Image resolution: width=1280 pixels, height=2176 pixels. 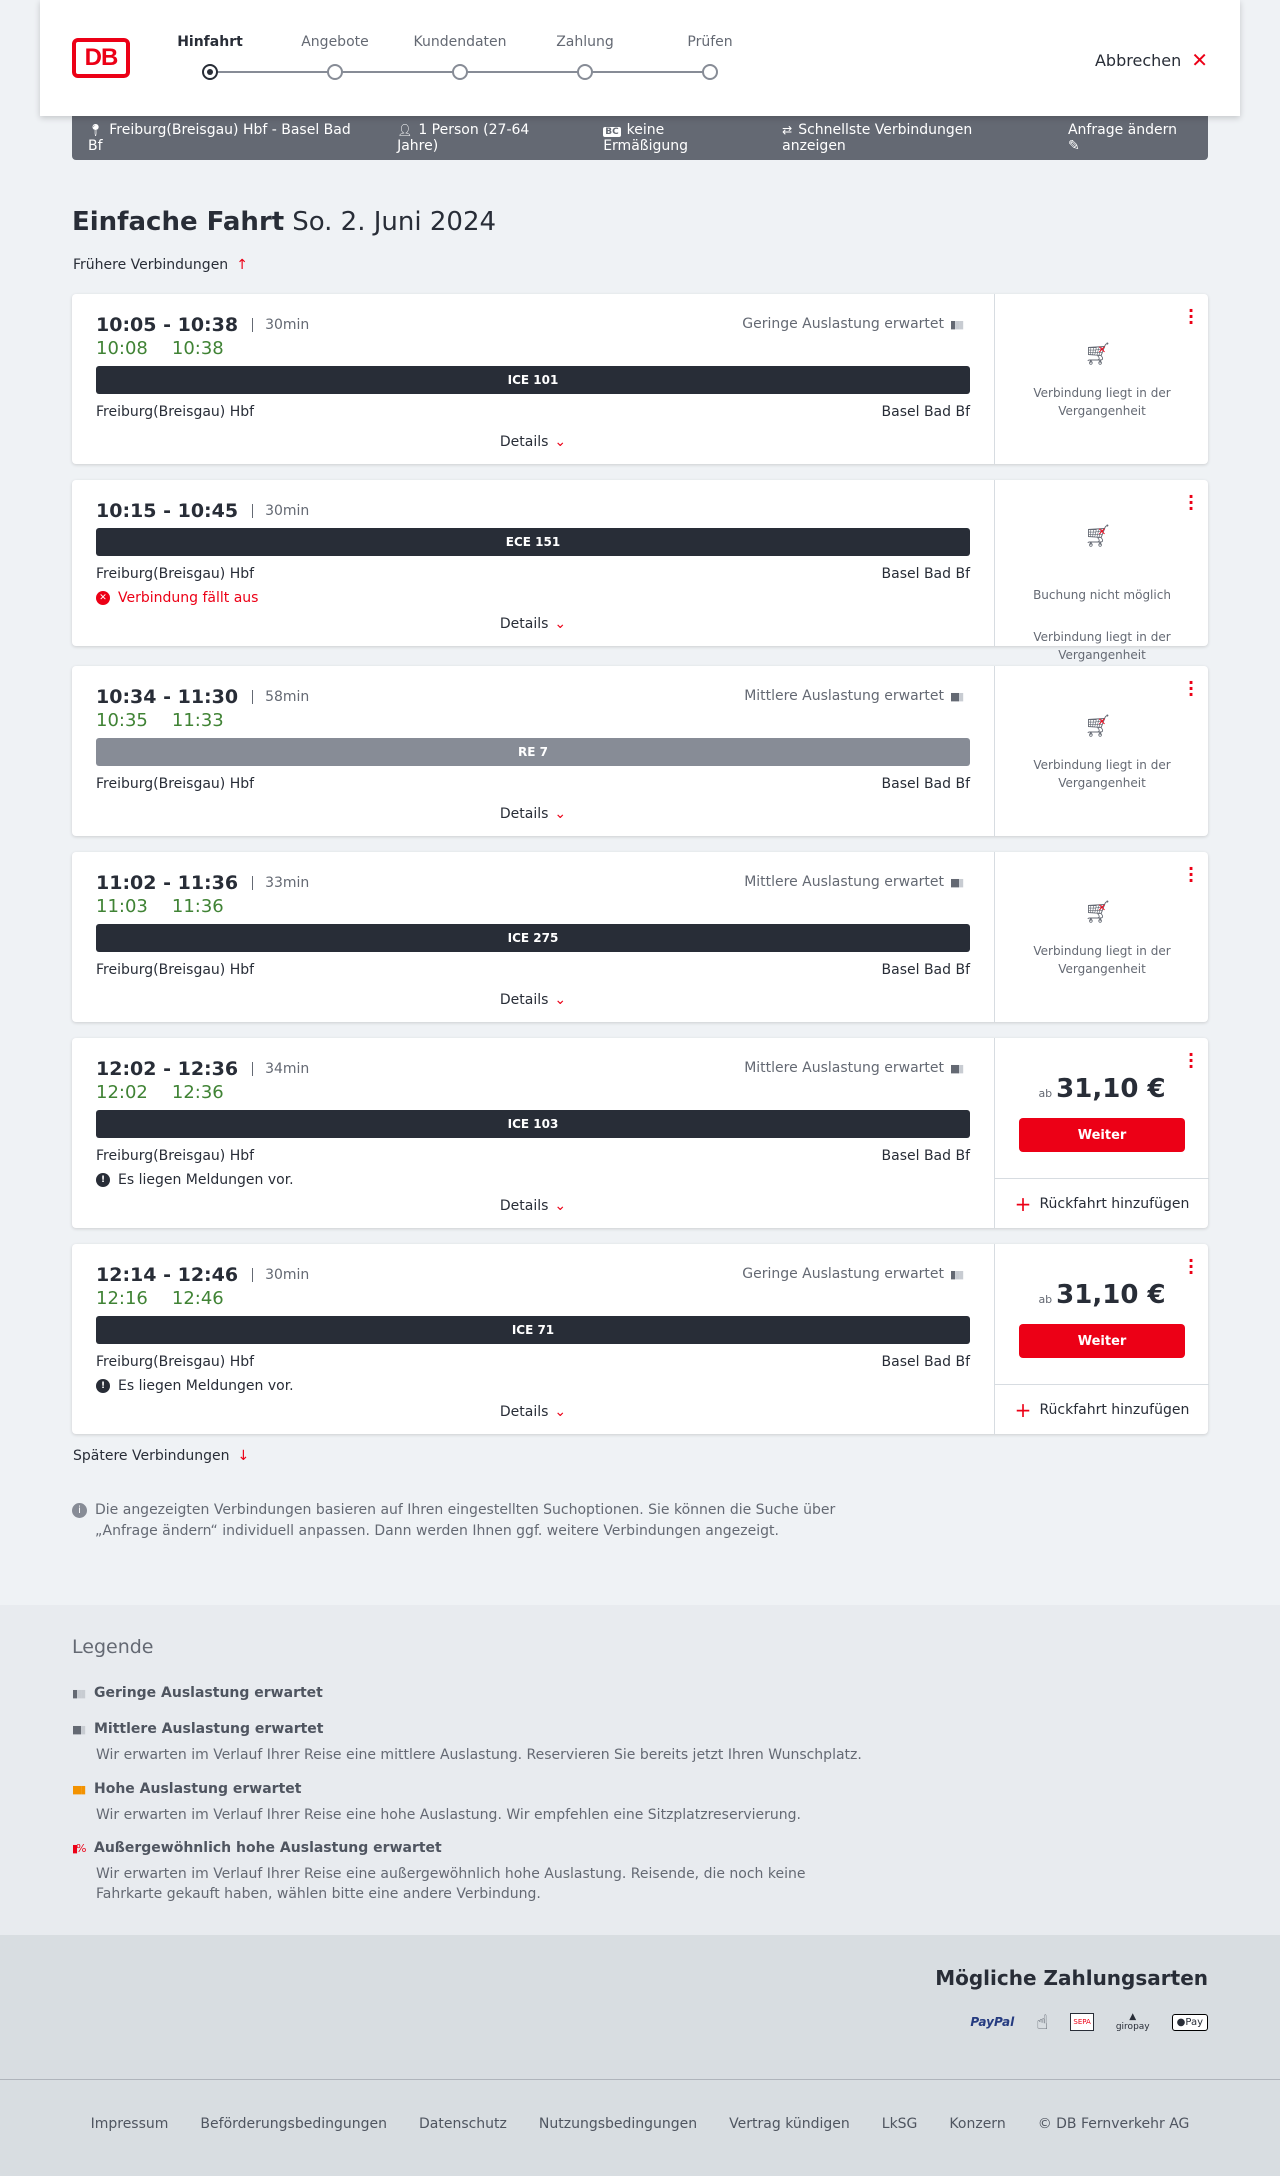 I want to click on duration: 34min, so click(x=280, y=1069).